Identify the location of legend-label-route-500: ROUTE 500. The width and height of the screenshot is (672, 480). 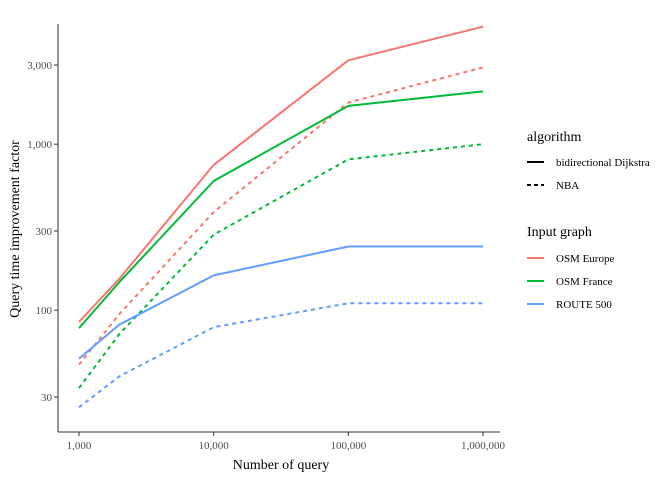
(584, 305).